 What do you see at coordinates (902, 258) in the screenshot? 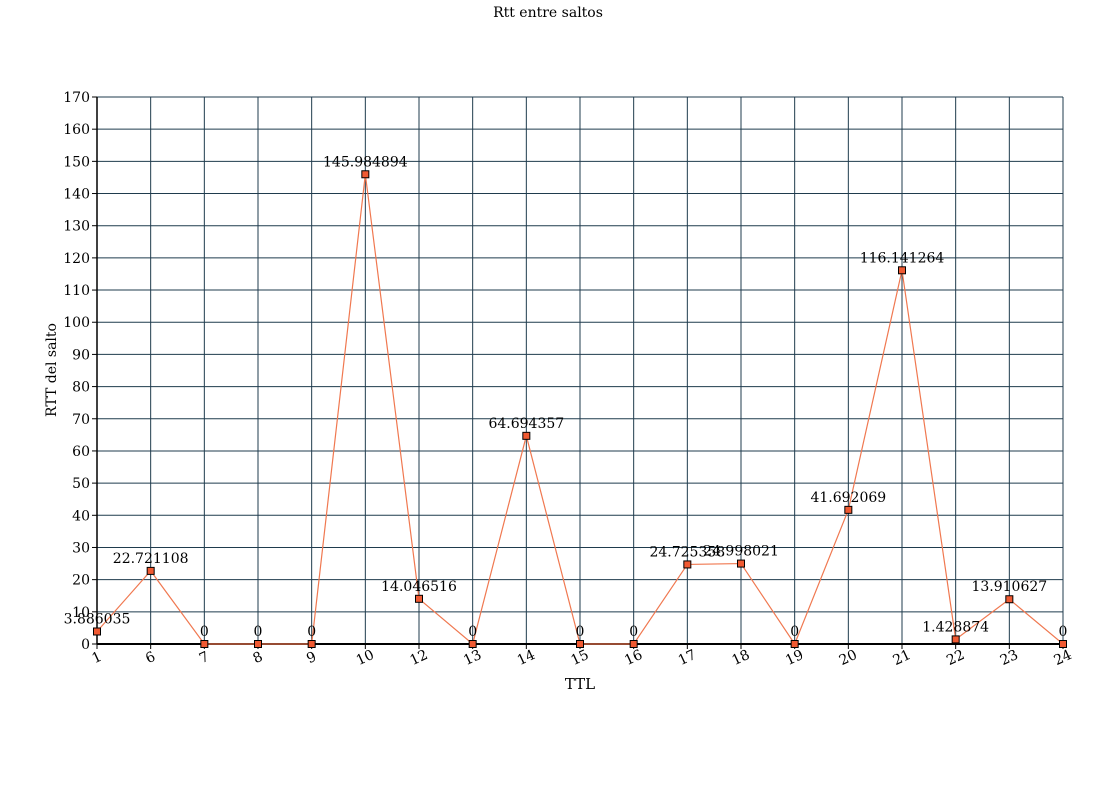
I see `data-label: 116.141264` at bounding box center [902, 258].